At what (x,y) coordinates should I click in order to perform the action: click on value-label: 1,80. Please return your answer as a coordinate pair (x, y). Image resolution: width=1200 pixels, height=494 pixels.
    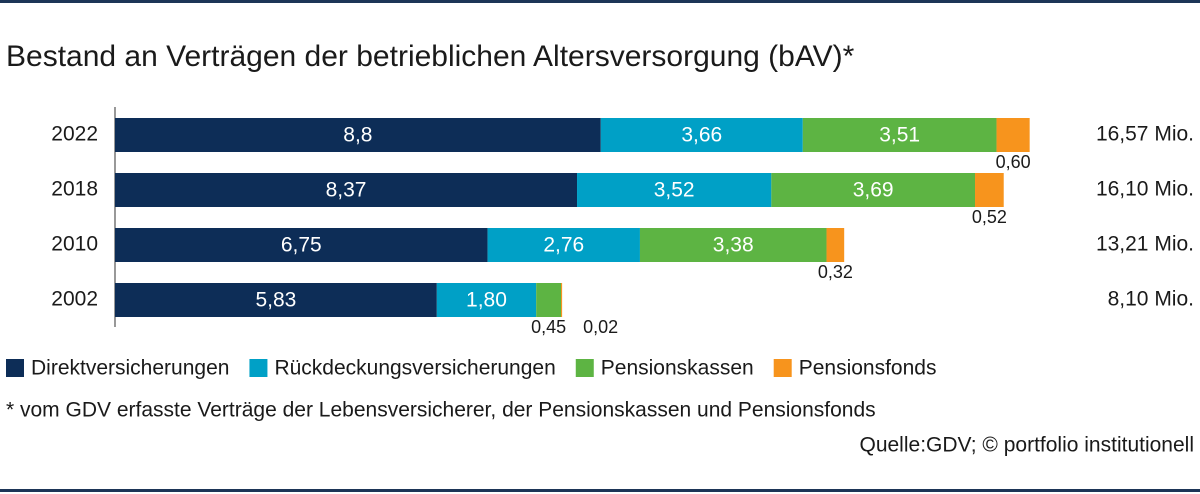
    Looking at the image, I should click on (486, 300).